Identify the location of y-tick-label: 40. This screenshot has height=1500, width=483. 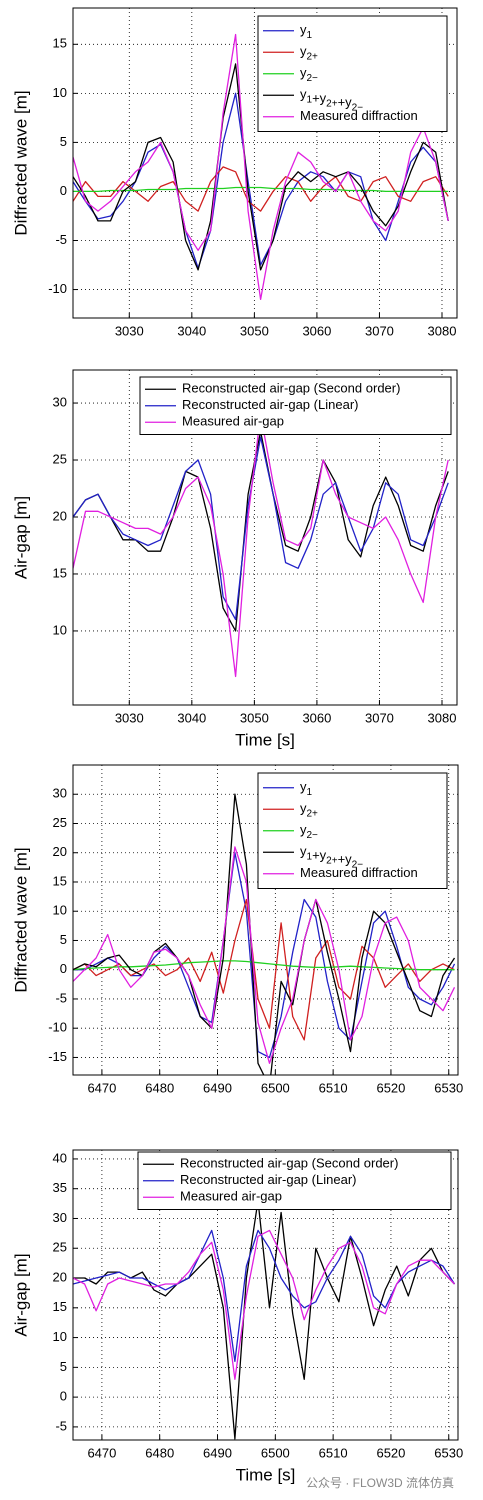
(60, 1157).